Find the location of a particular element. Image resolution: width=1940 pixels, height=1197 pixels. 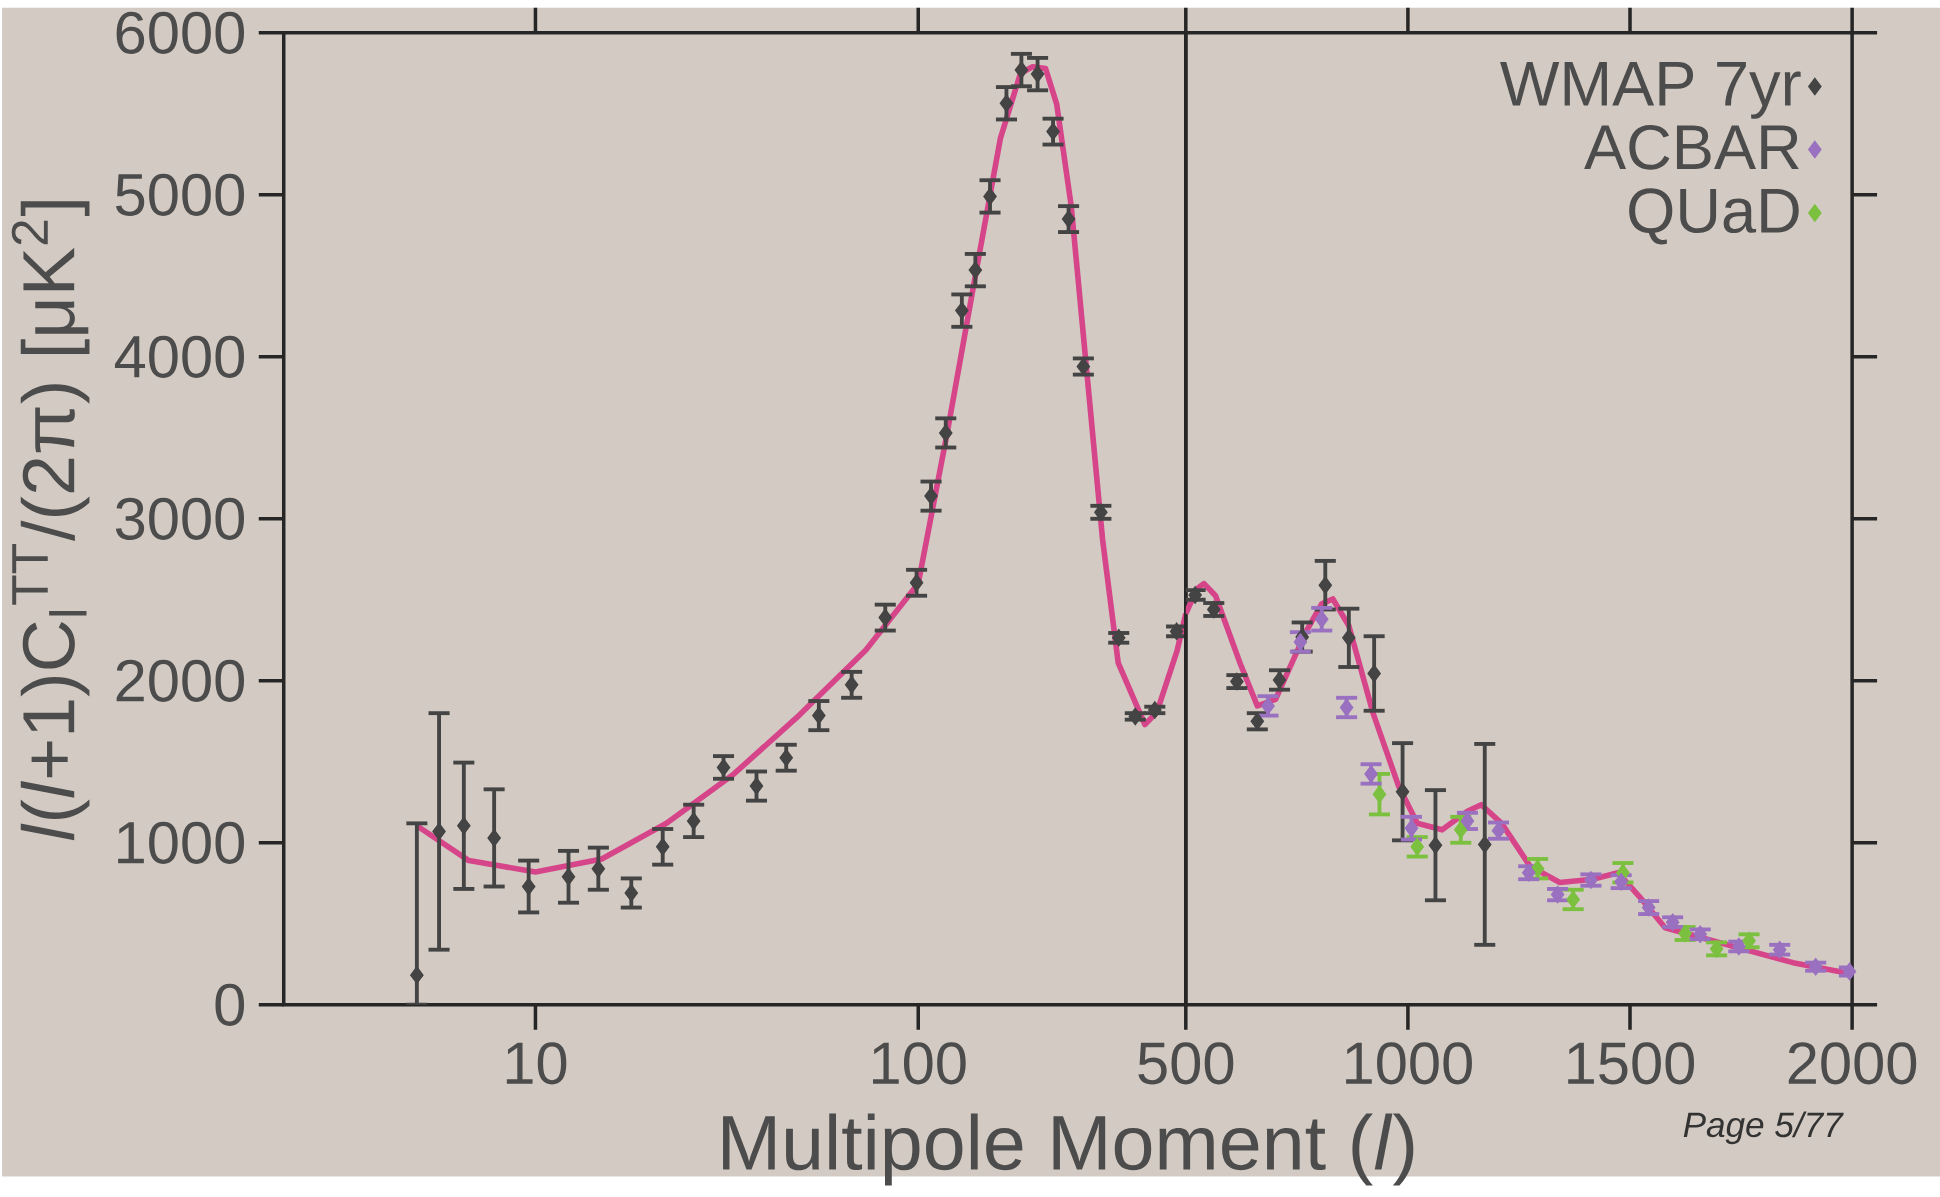

y-tick-label: 6000 is located at coordinates (180, 32).